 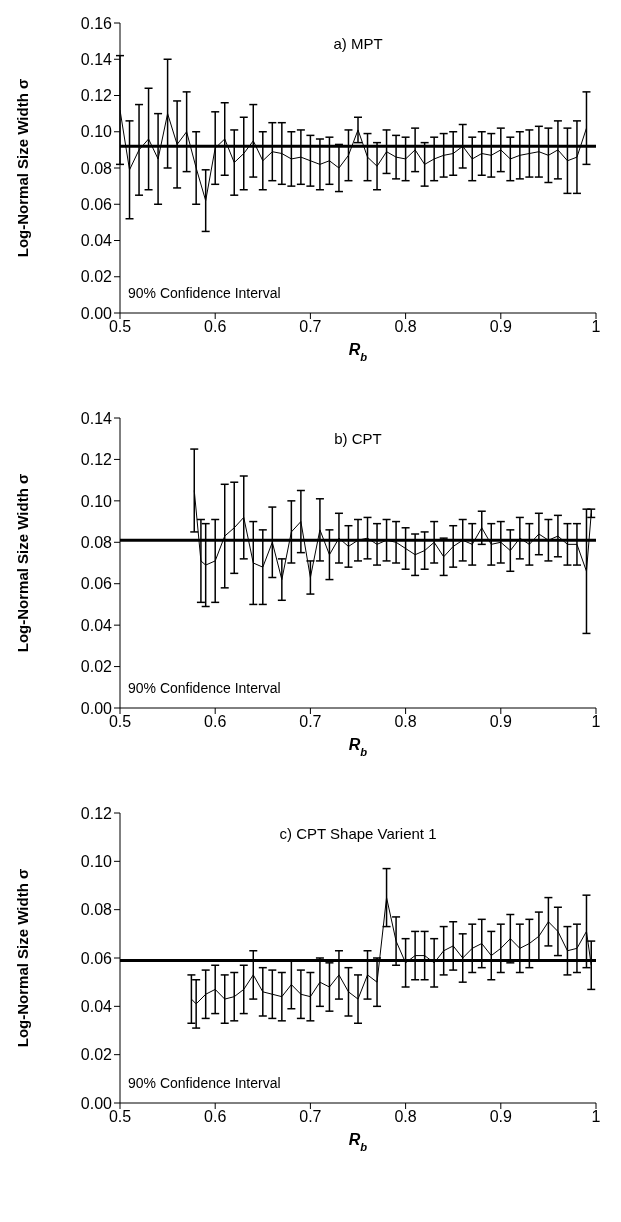 I want to click on text: c) CPT Shape Varient 1, so click(x=358, y=833).